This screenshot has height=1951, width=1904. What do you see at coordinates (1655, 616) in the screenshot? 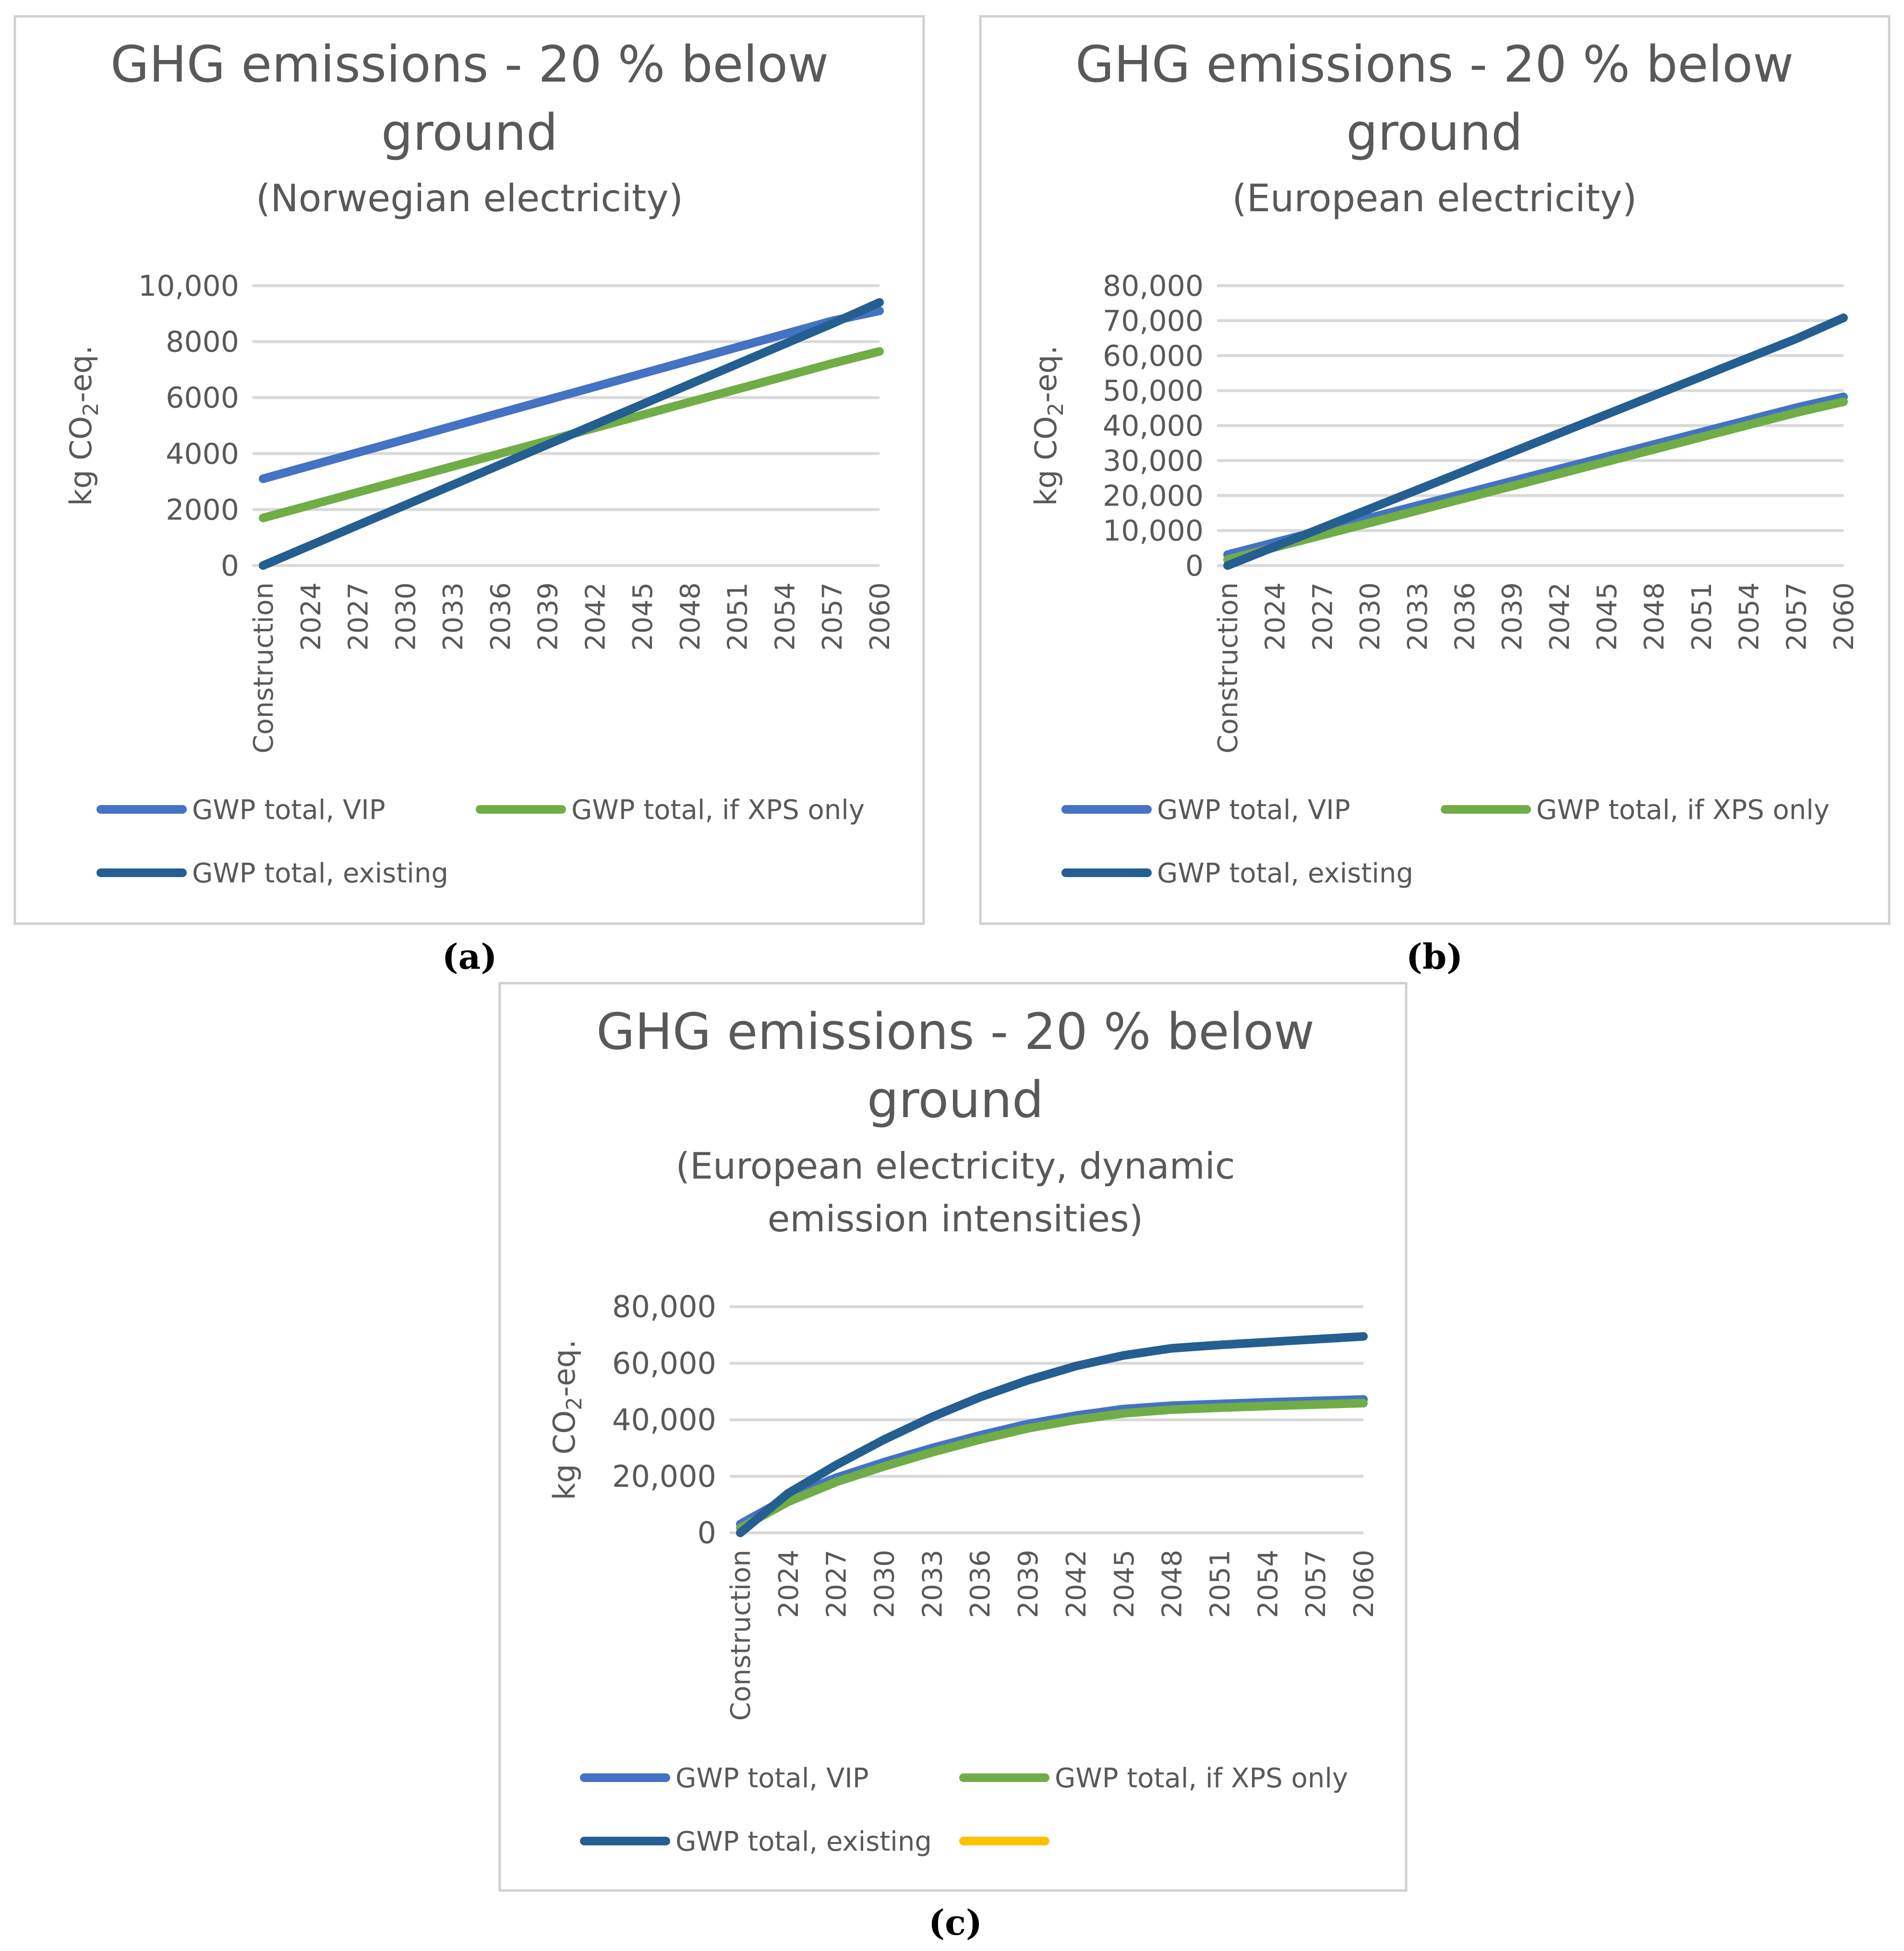
I see `x-tick-label: 2048` at bounding box center [1655, 616].